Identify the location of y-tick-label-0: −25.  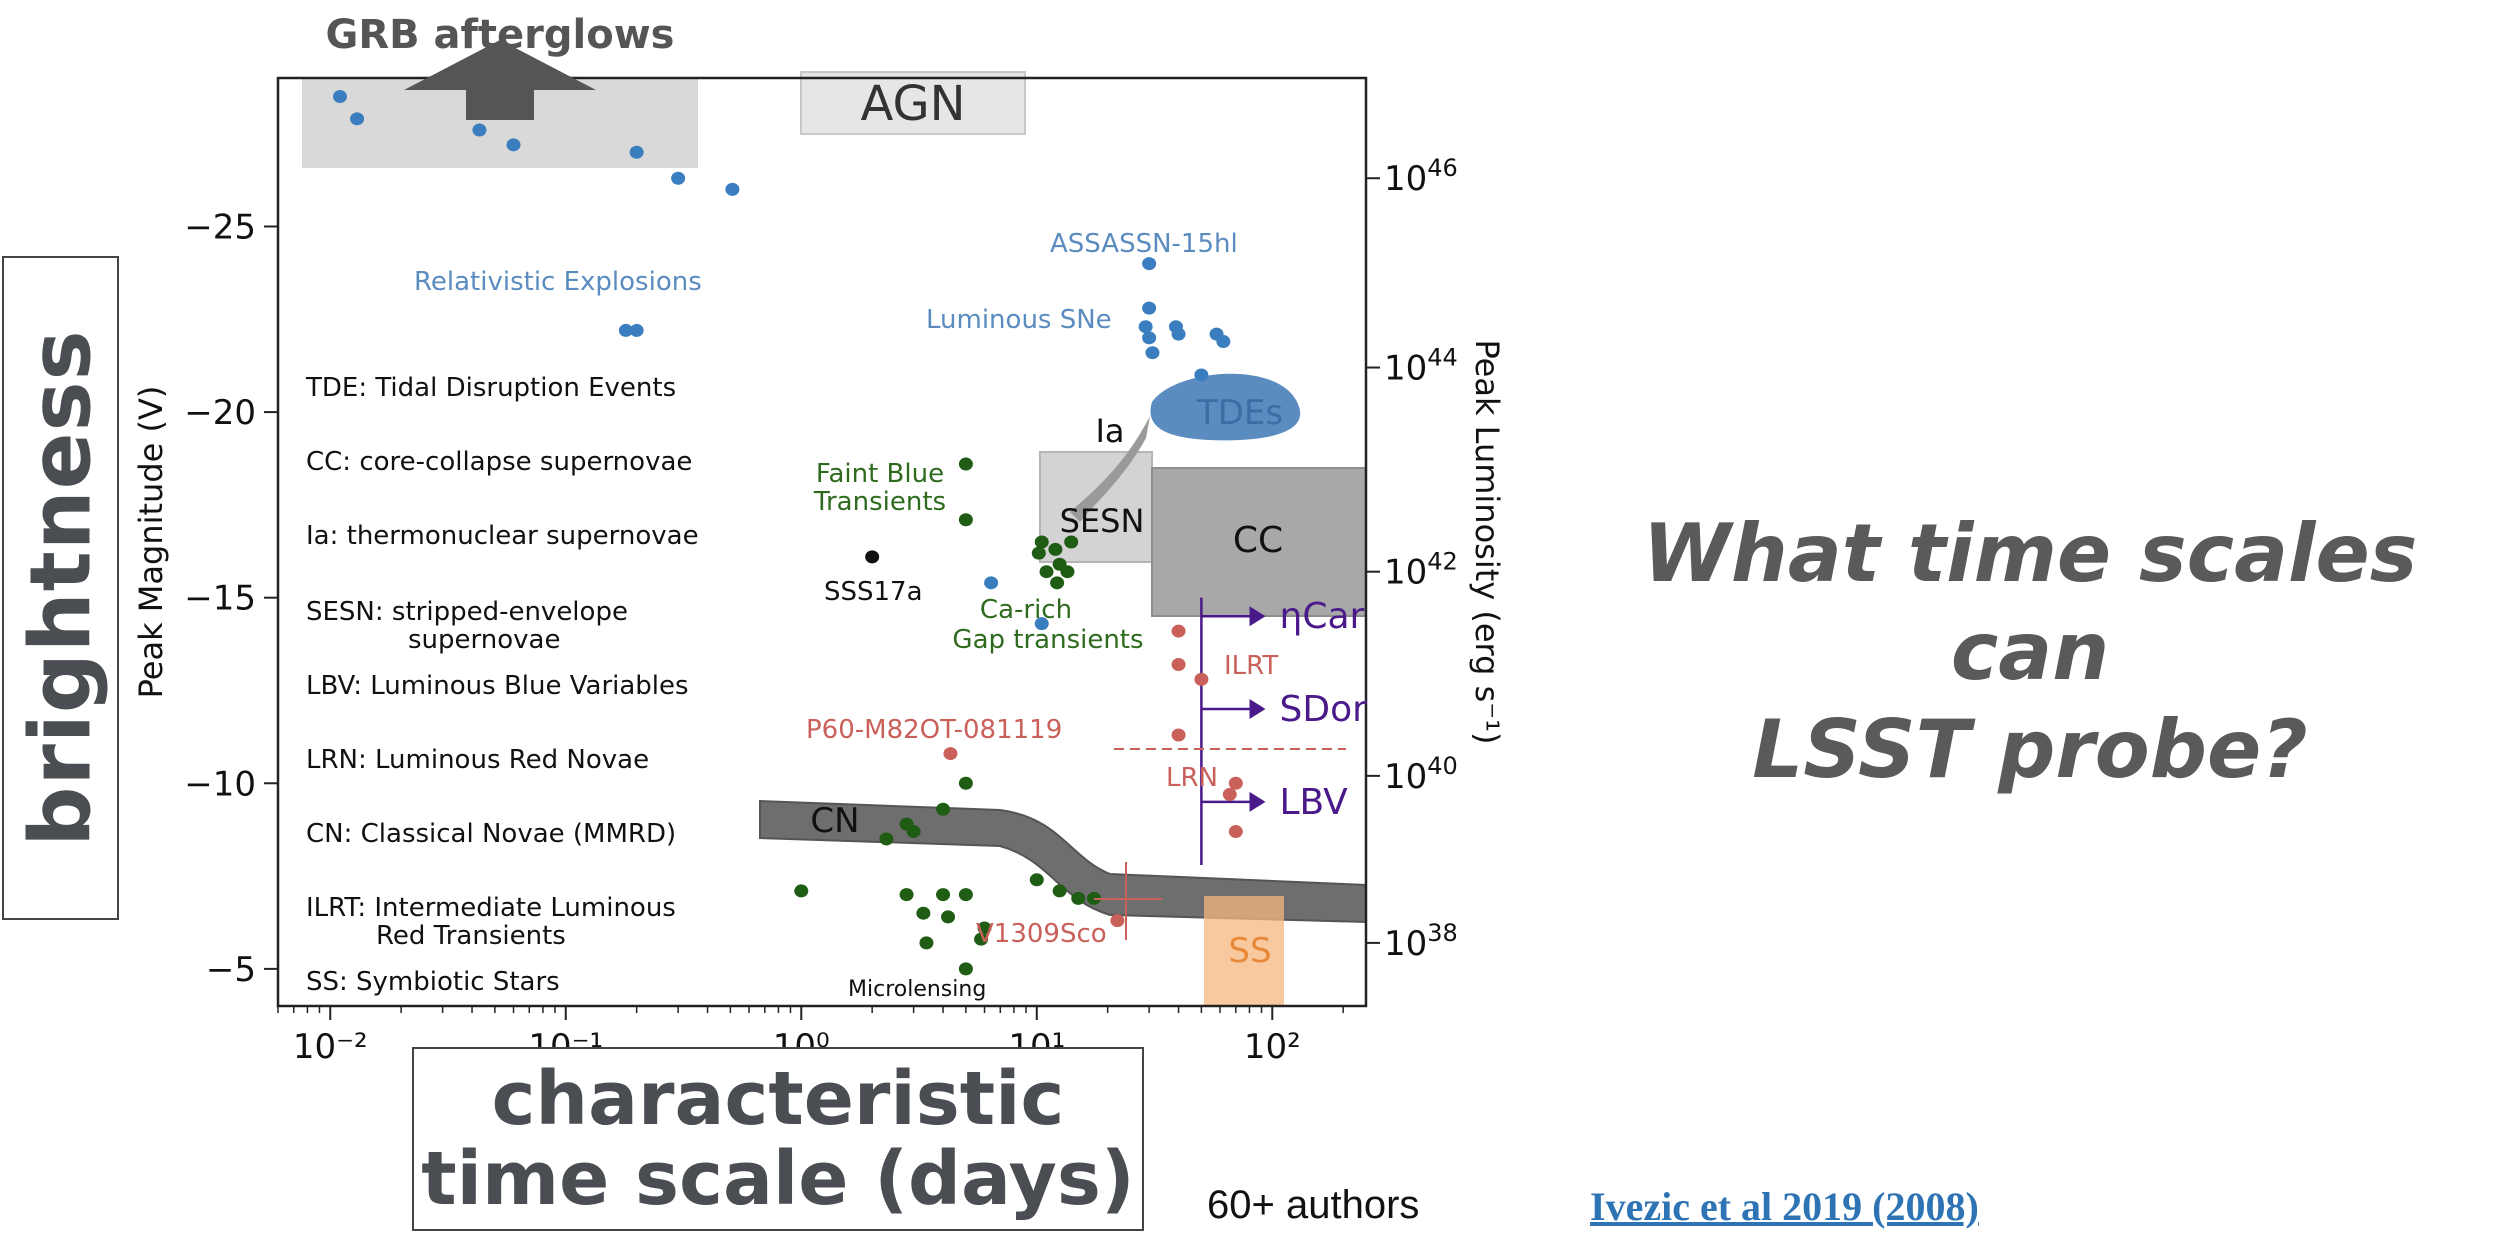
(220, 227).